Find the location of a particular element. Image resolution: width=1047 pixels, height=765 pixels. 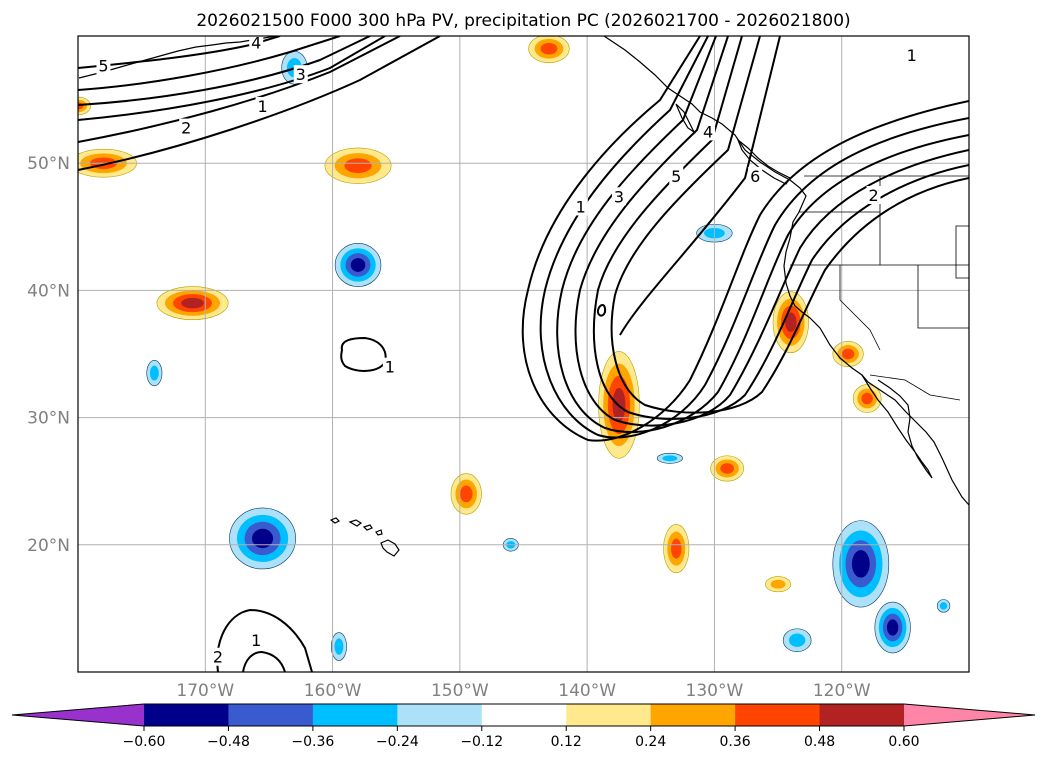

lon-tick-label: 150°W is located at coordinates (460, 691).